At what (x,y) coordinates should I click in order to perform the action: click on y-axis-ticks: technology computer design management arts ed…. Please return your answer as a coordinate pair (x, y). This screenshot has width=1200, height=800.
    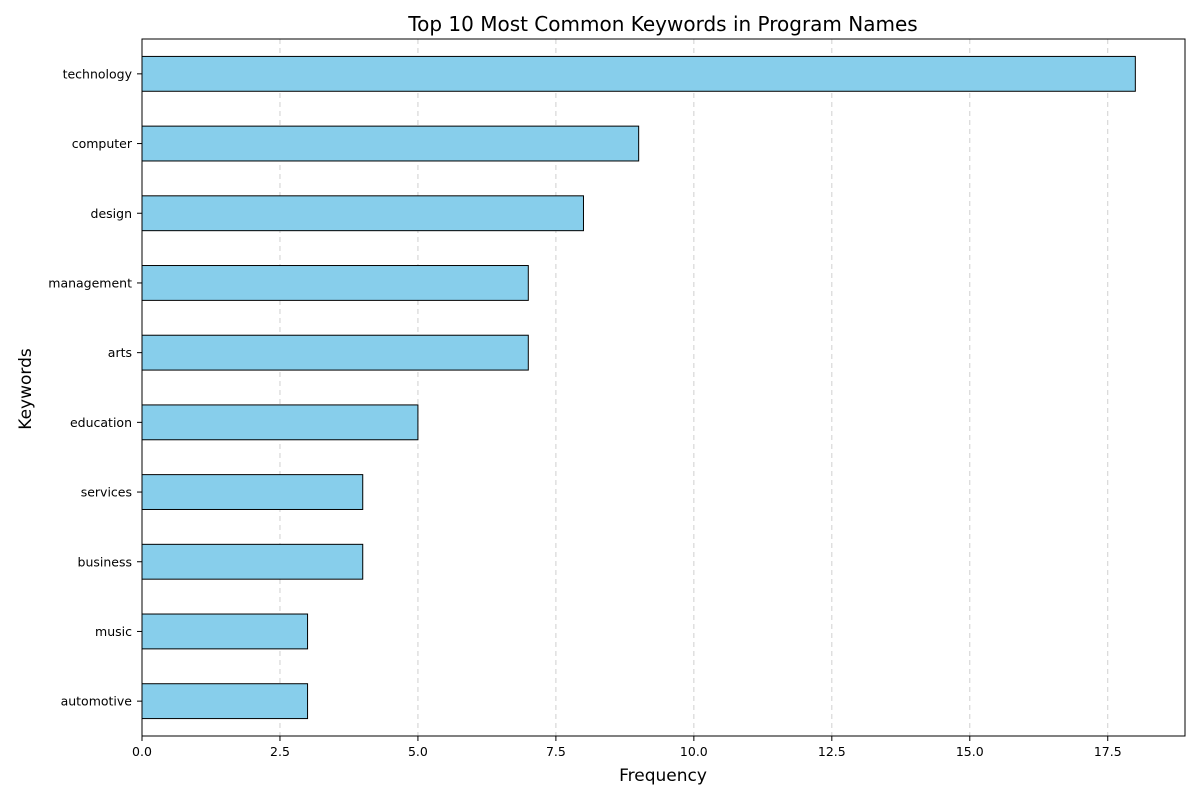
    Looking at the image, I should click on (95, 387).